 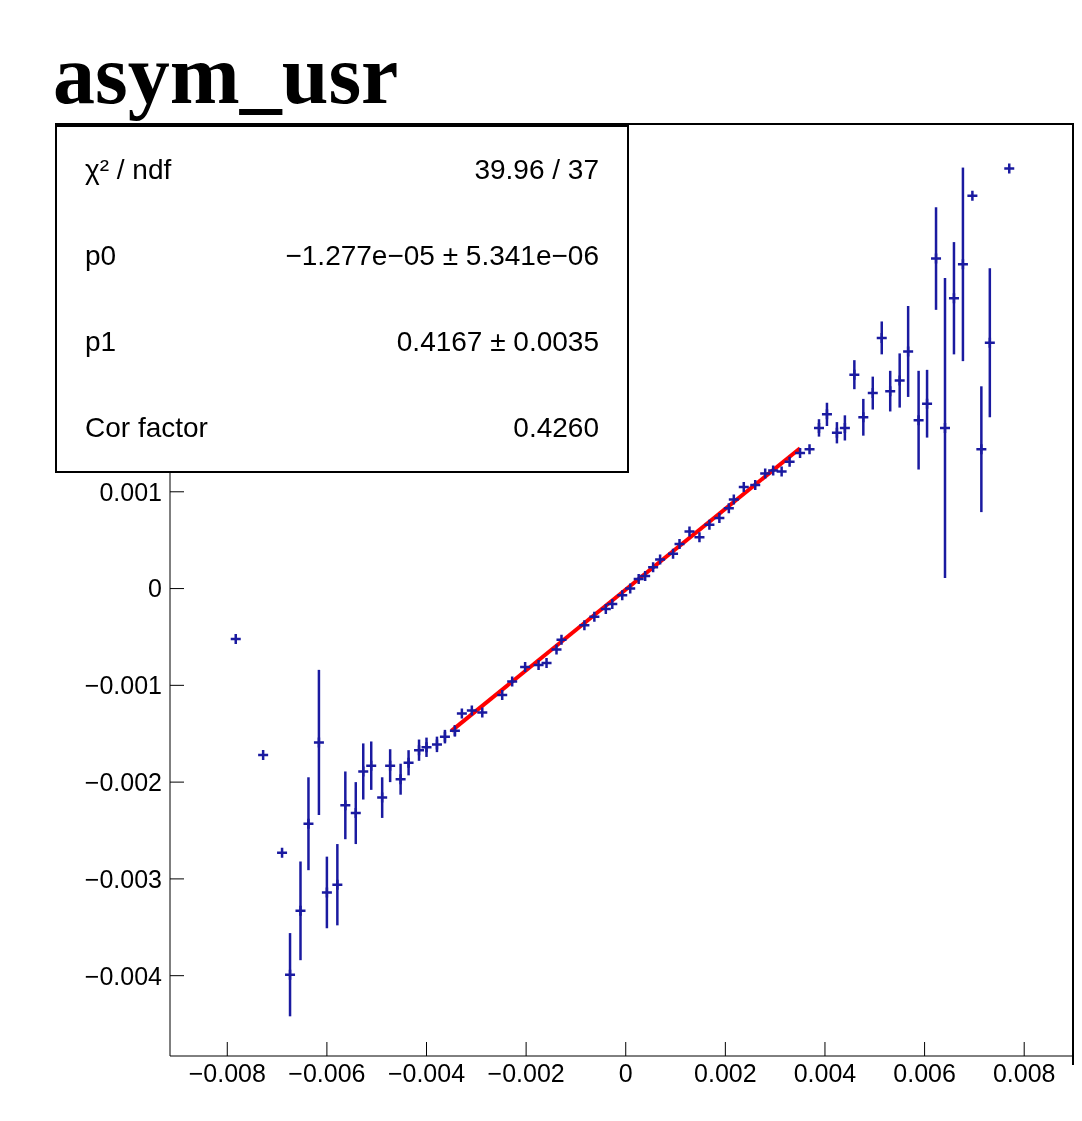 What do you see at coordinates (426, 1072) in the screenshot?
I see `x-tick-label: −0.004` at bounding box center [426, 1072].